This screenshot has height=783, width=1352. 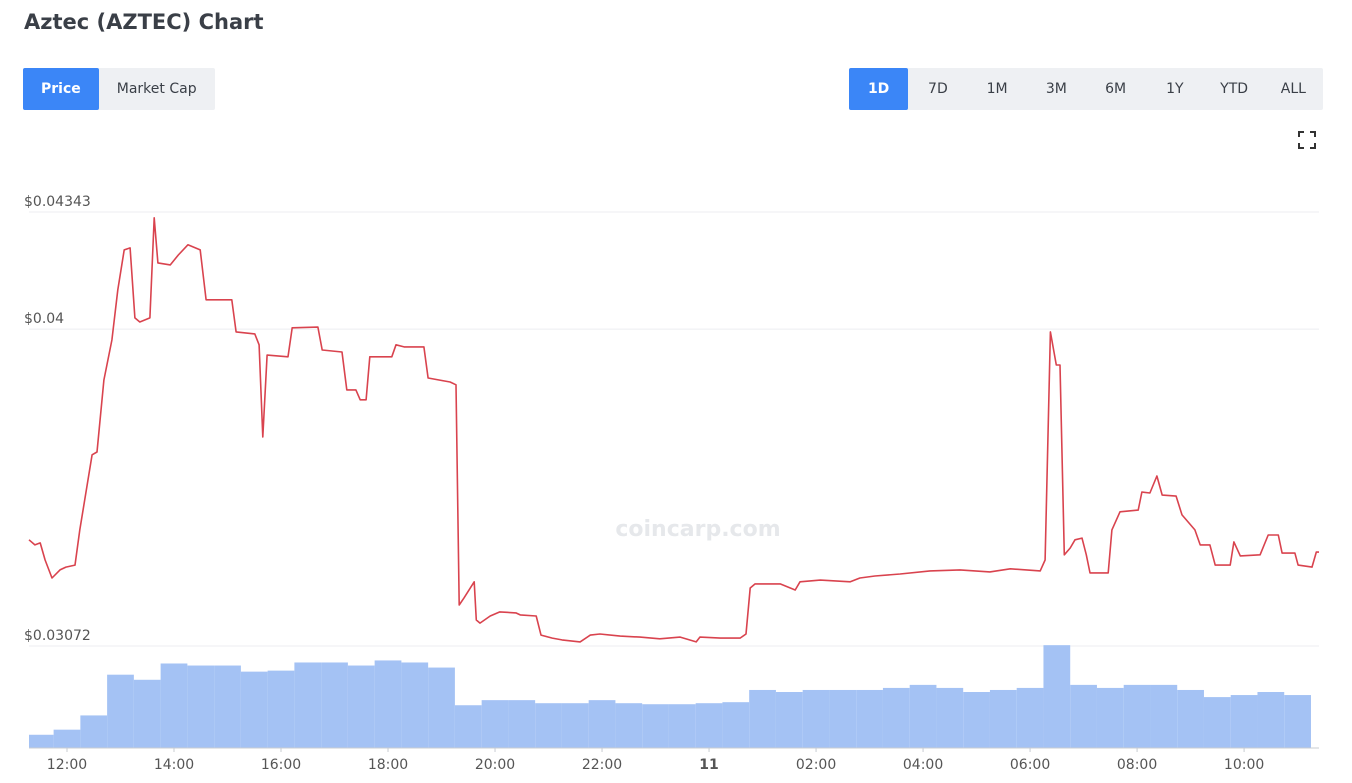 What do you see at coordinates (174, 765) in the screenshot?
I see `x-tick-label: 14:00` at bounding box center [174, 765].